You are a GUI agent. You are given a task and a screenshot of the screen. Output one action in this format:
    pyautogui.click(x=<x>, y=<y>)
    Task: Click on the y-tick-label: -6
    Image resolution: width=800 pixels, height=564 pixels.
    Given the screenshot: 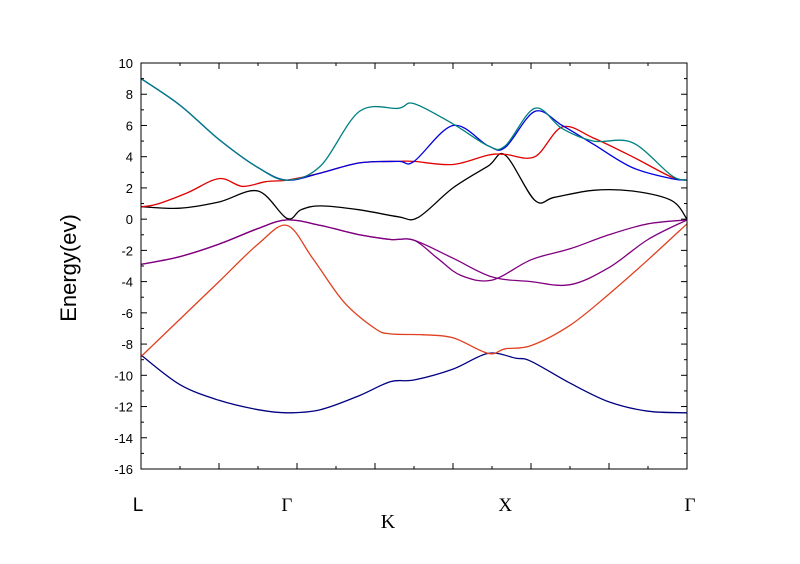 What is the action you would take?
    pyautogui.click(x=127, y=313)
    